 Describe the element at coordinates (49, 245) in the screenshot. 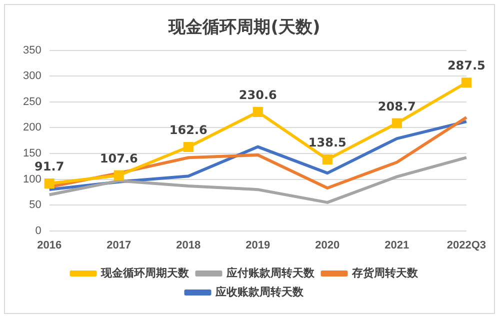

I see `x-tick-label: 2016` at that location.